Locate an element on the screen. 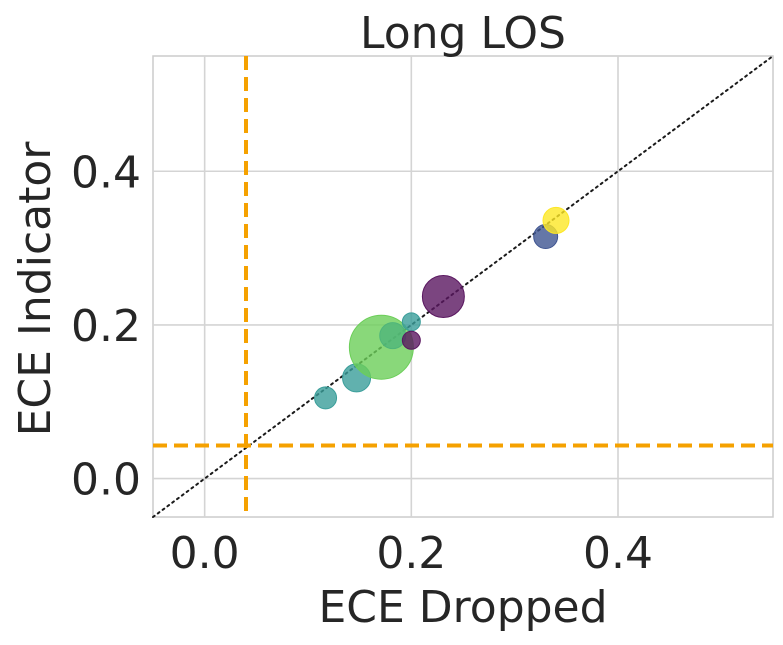 This screenshot has height=645, width=783. x-tick-label: 0.0 is located at coordinates (205, 553).